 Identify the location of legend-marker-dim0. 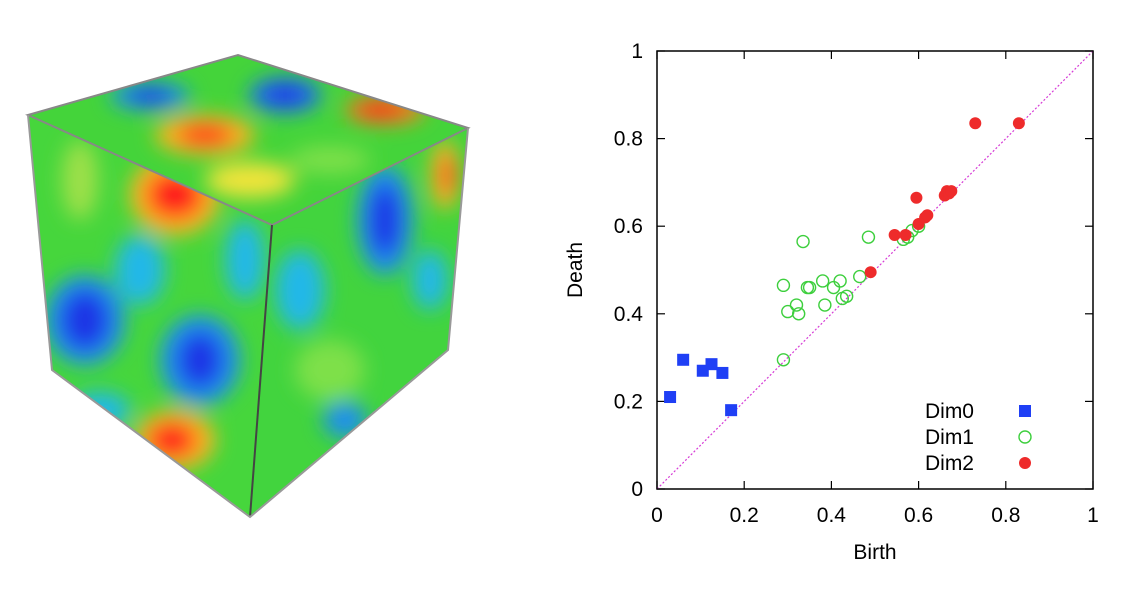
(1025, 411).